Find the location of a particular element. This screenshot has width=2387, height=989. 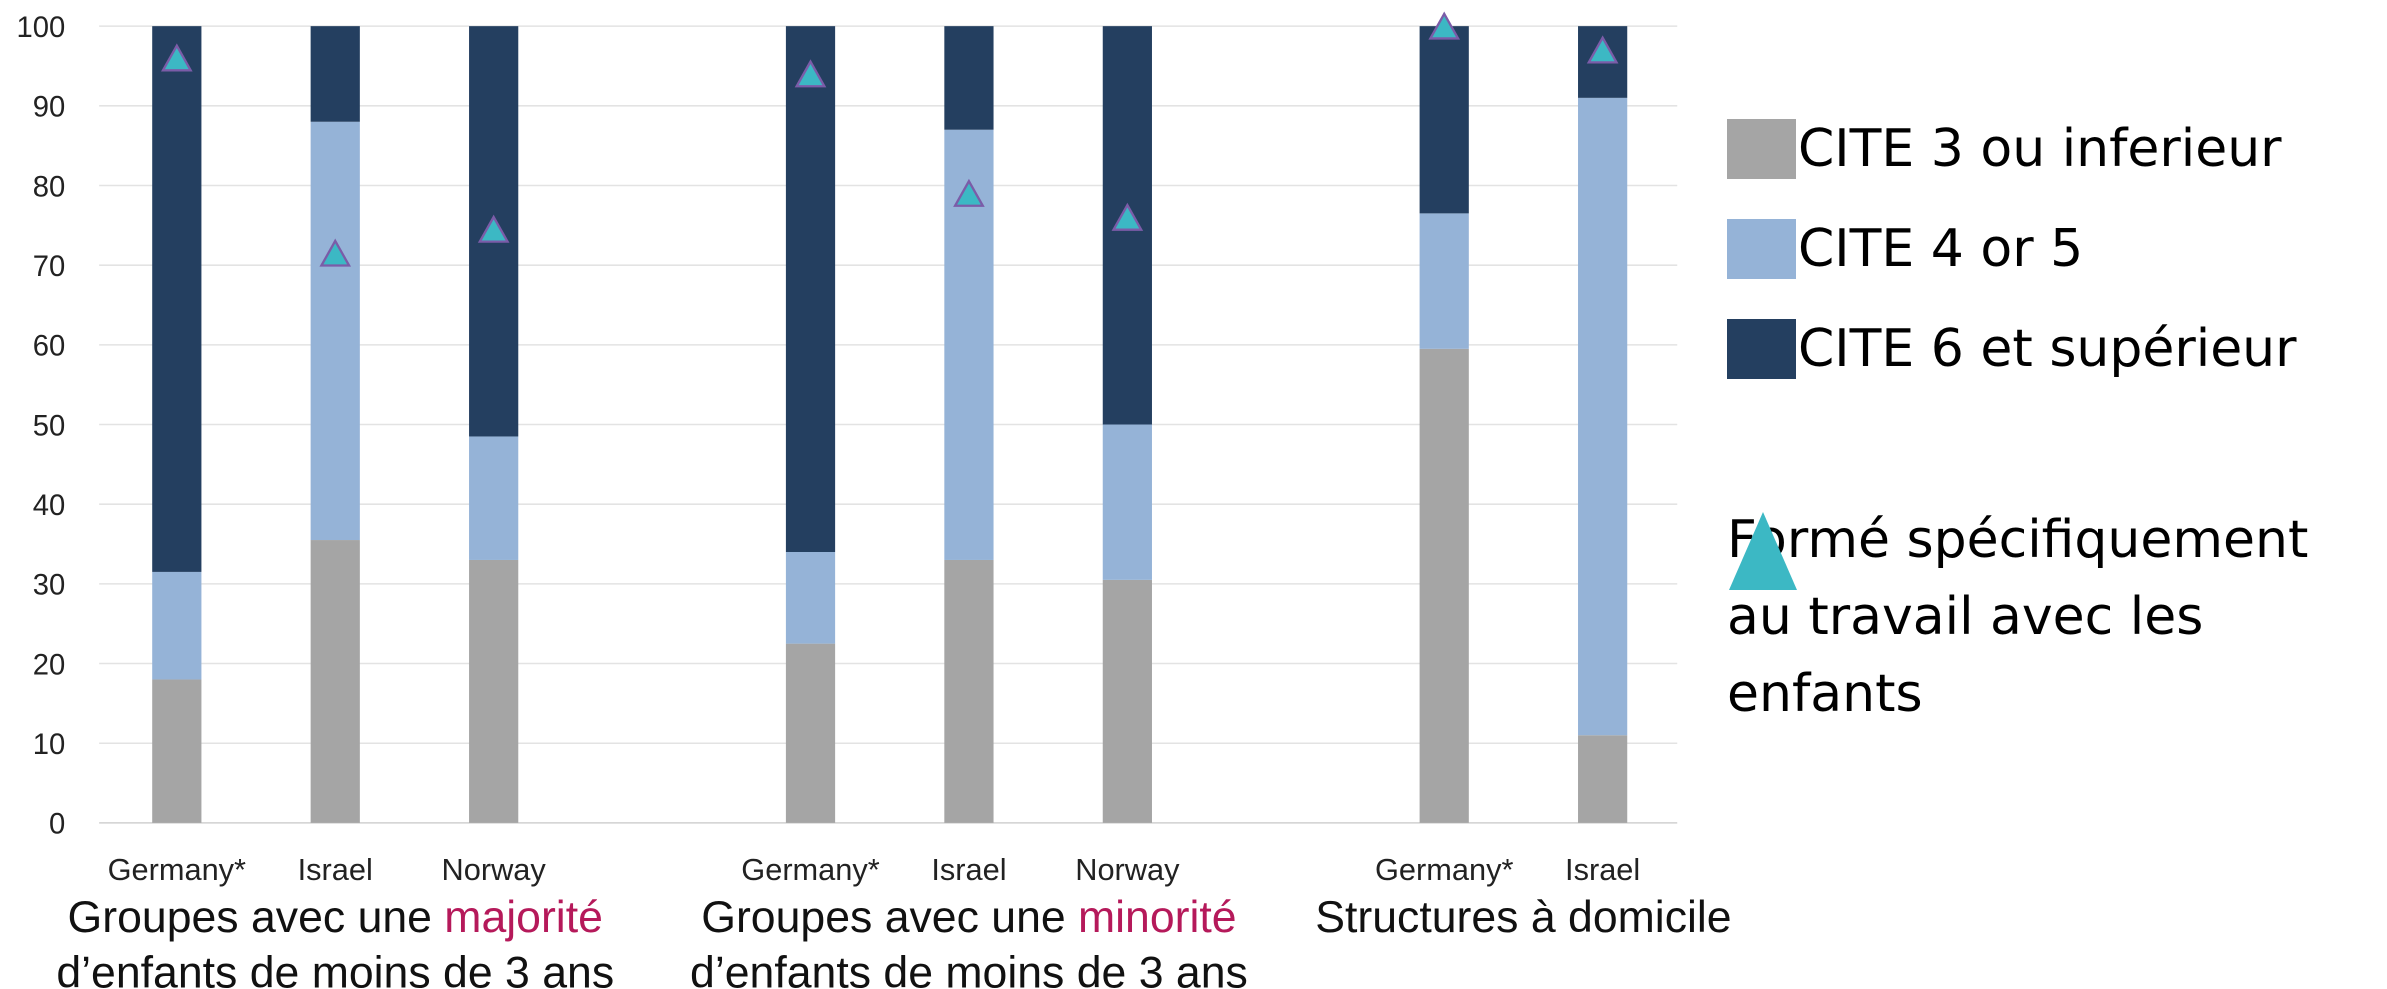

group-label: Structures à domicile is located at coordinates (1523, 917).